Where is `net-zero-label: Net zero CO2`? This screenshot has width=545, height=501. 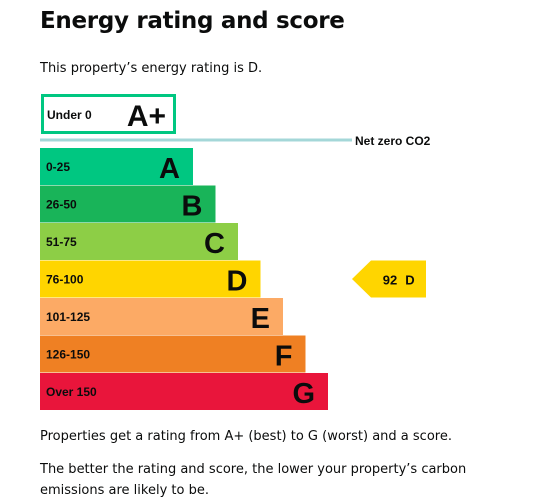 net-zero-label: Net zero CO2 is located at coordinates (393, 141).